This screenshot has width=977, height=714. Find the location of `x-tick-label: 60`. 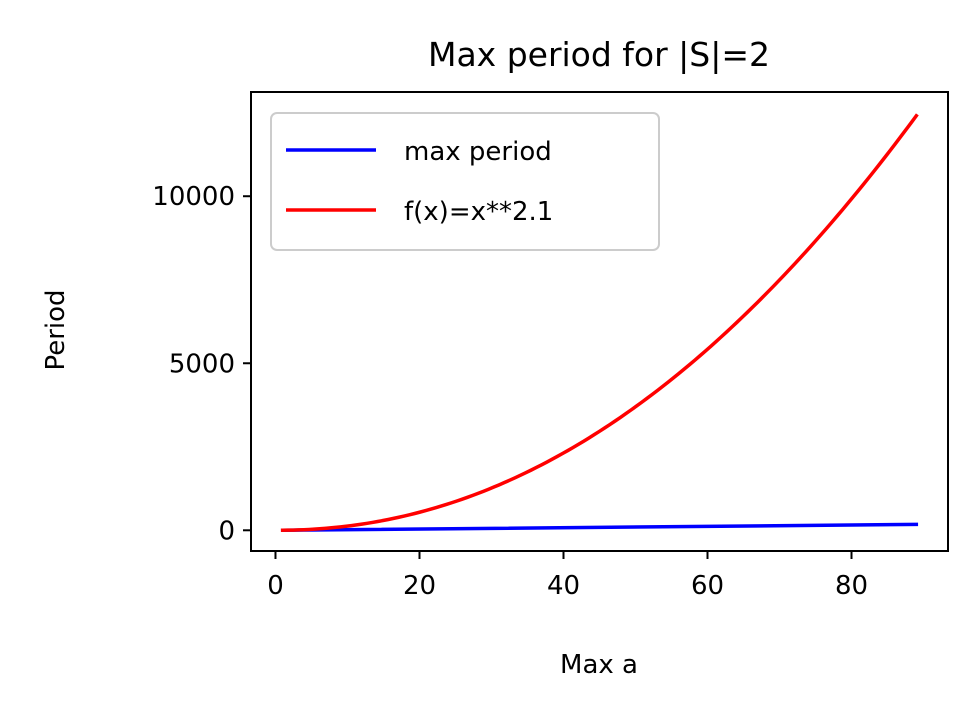

x-tick-label: 60 is located at coordinates (707, 586).